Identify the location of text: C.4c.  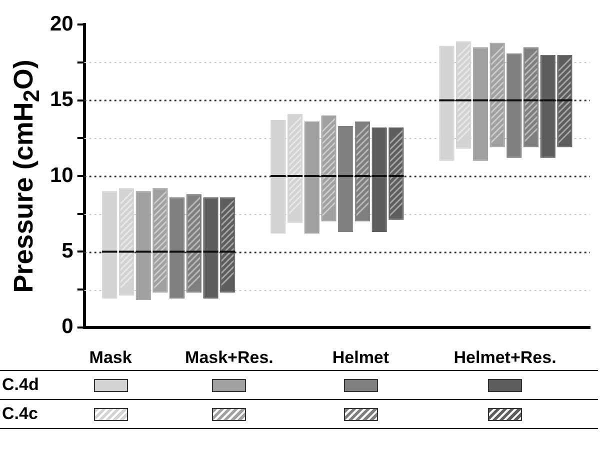
(20, 414).